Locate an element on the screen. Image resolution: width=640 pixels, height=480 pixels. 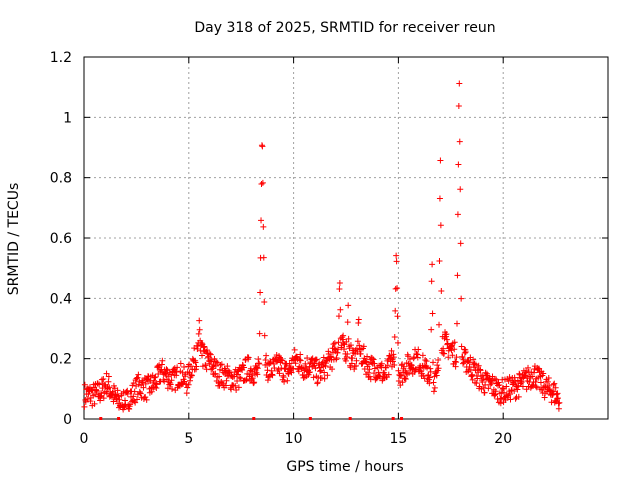
x-tick-label: 20 is located at coordinates (503, 439).